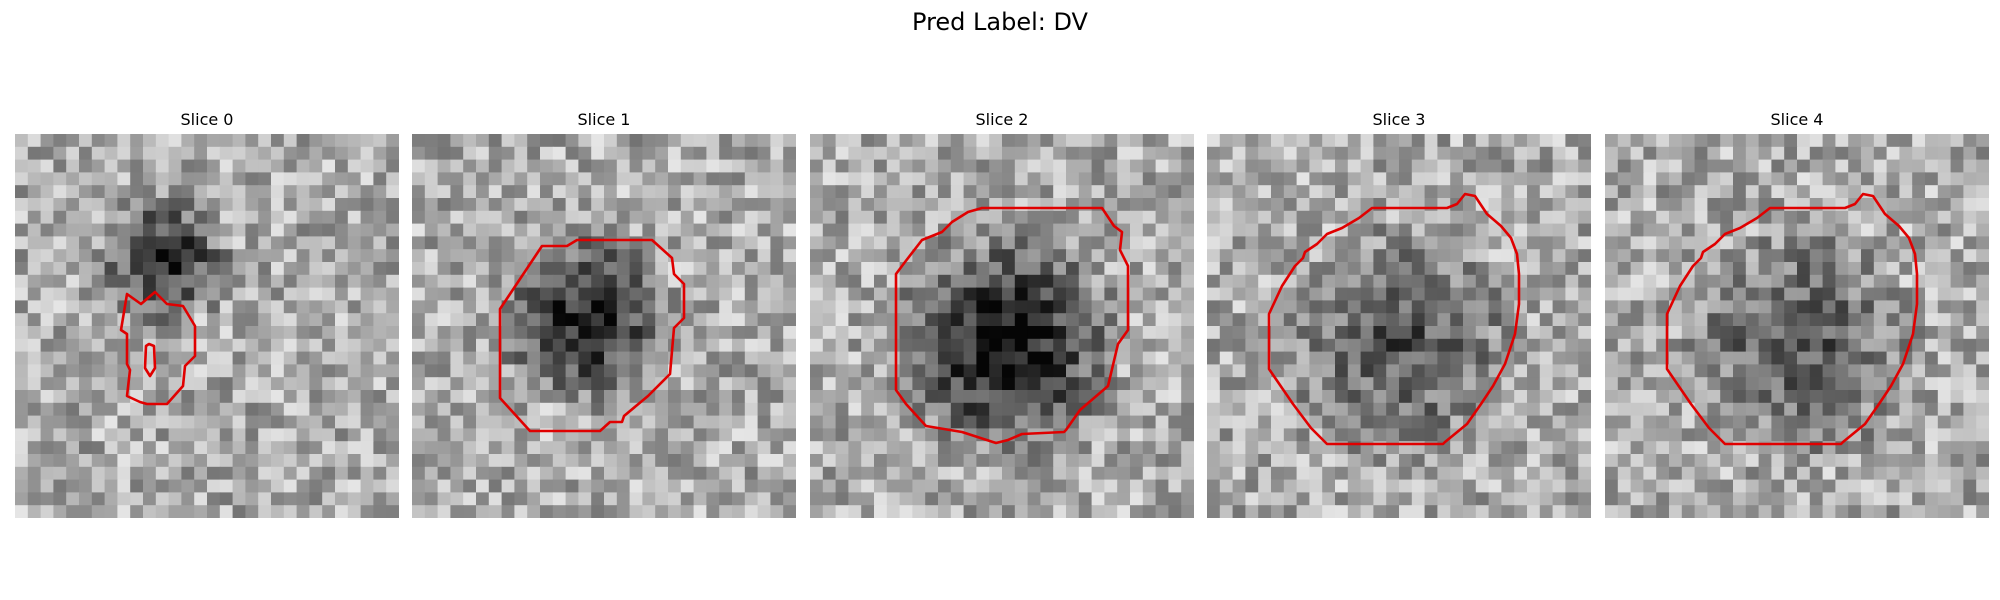 The width and height of the screenshot is (2000, 600). Describe the element at coordinates (1002, 119) in the screenshot. I see `slice-title: Slice 2` at that location.